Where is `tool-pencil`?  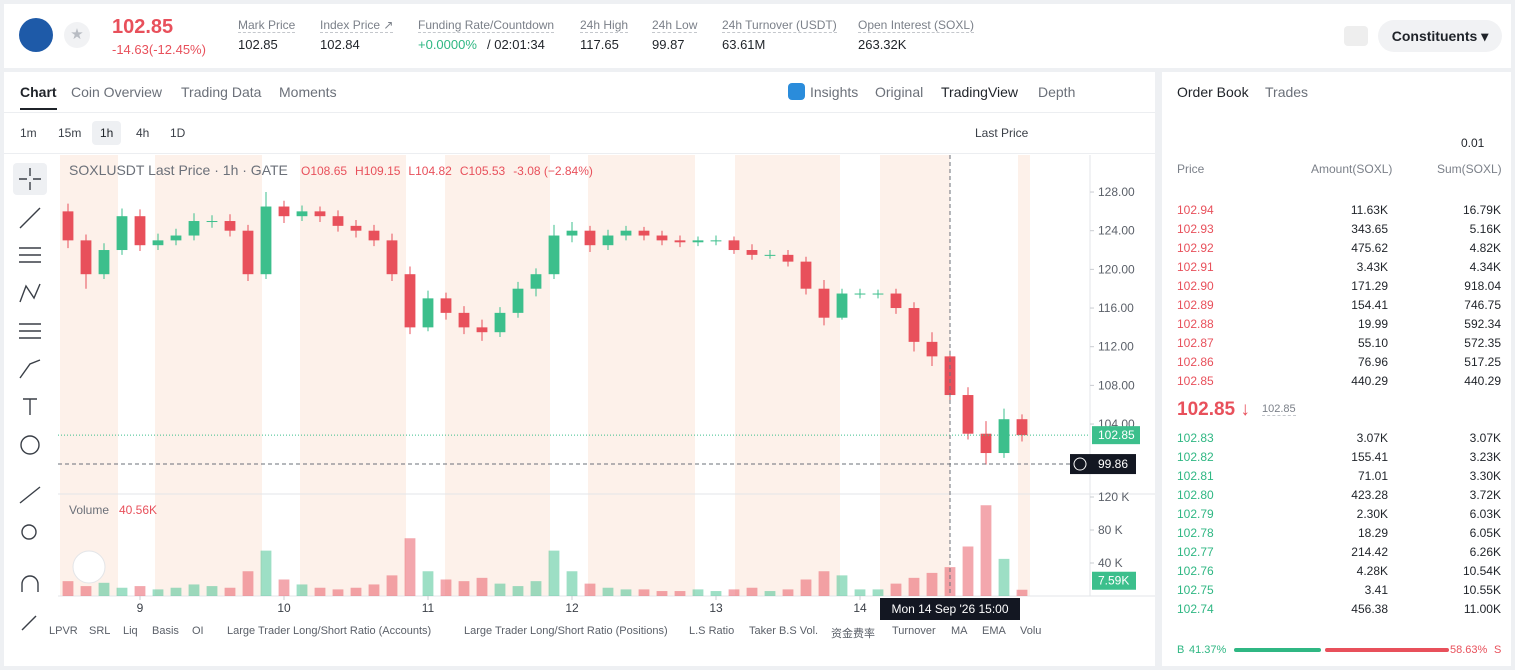
tool-pencil is located at coordinates (29, 623).